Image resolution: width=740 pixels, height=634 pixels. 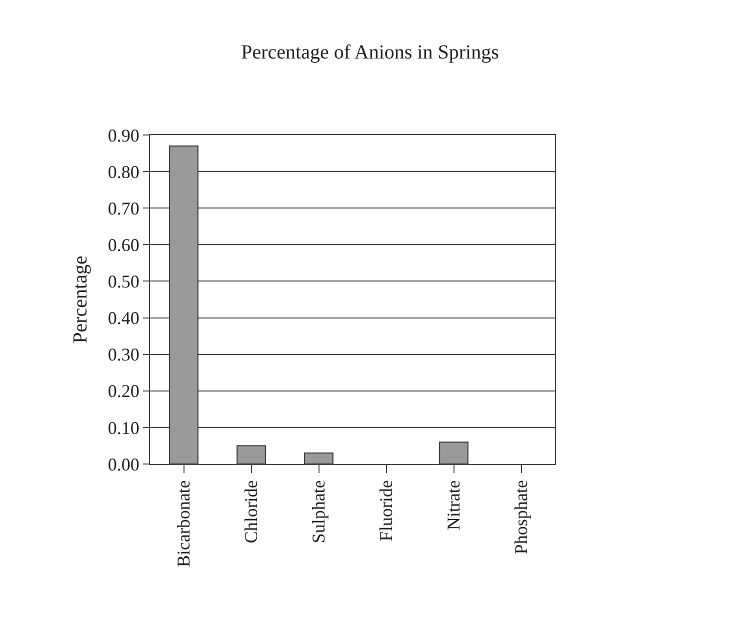 I want to click on y-axis-title: Percentage, so click(x=80, y=300).